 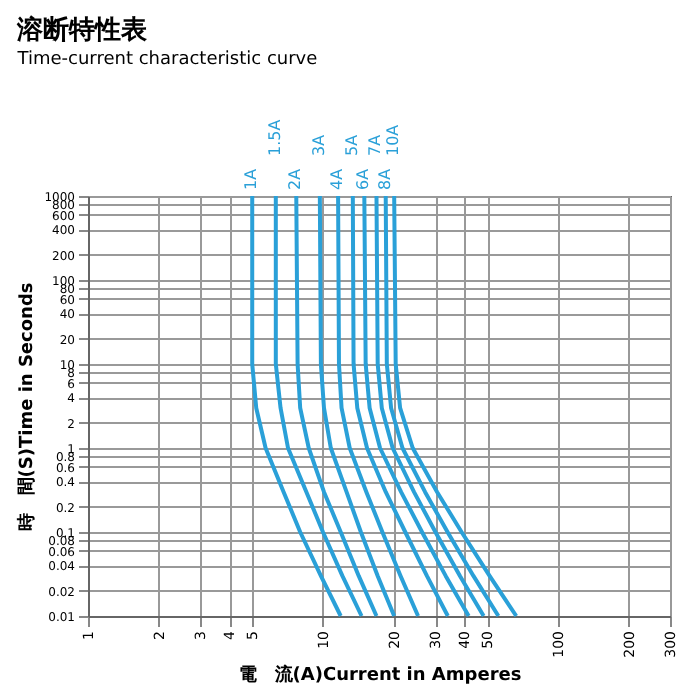 What do you see at coordinates (167, 59) in the screenshot?
I see `chart-subtitle: Time-current characteristic curve` at bounding box center [167, 59].